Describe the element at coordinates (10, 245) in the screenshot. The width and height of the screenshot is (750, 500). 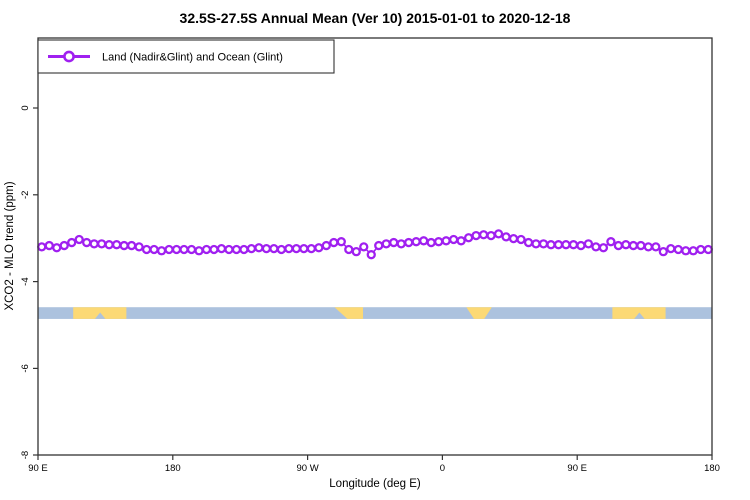
I see `y-axis-title: XCO2 - MLO trend (ppm)` at that location.